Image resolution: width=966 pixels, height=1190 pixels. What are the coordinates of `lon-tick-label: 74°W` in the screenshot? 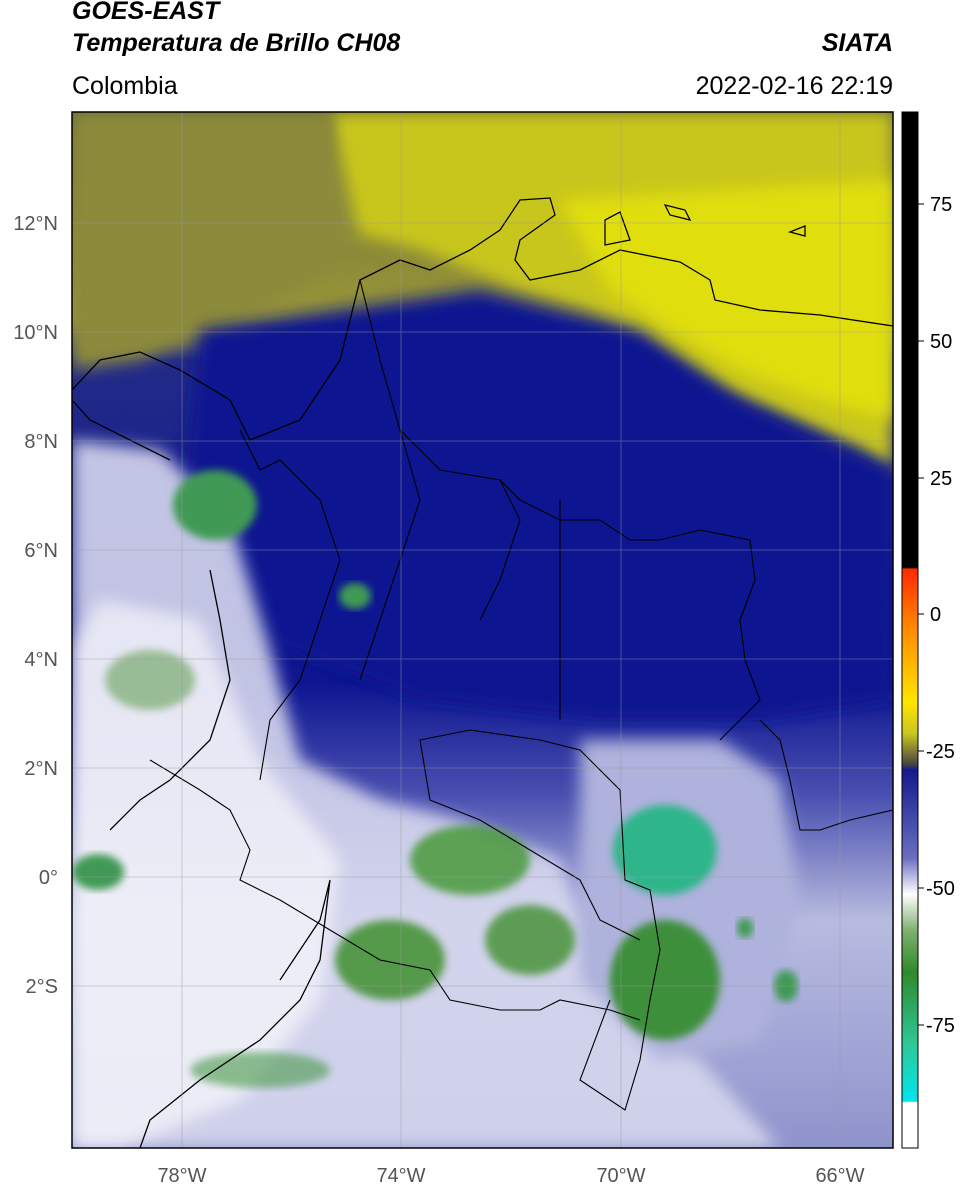 It's located at (400, 1176).